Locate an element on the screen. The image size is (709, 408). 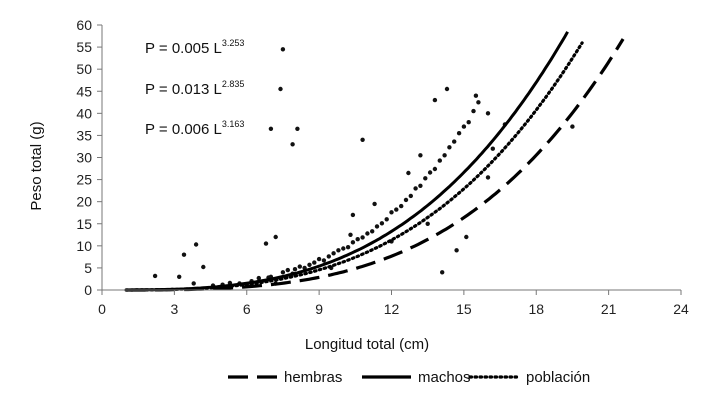
equation-base: P = 0.006 L is located at coordinates (183, 129).